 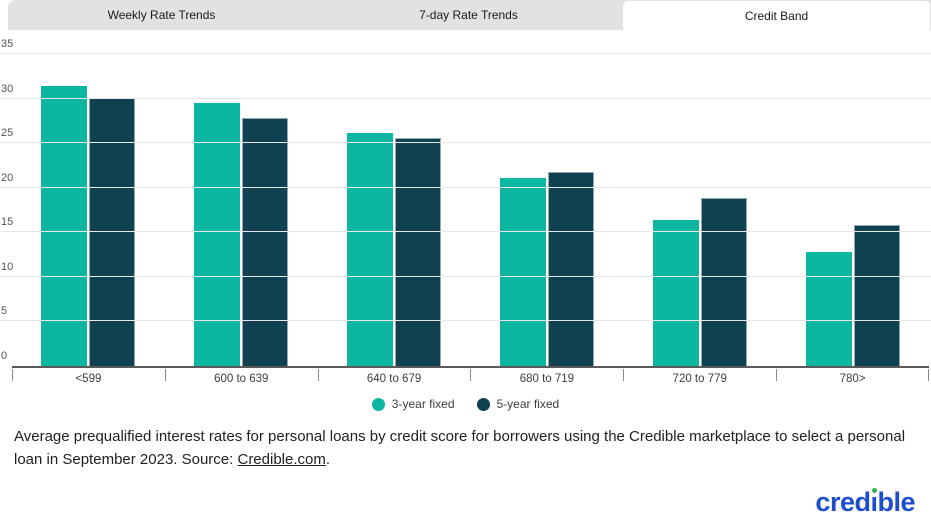 What do you see at coordinates (874, 490) in the screenshot?
I see `logo-i-green-dot` at bounding box center [874, 490].